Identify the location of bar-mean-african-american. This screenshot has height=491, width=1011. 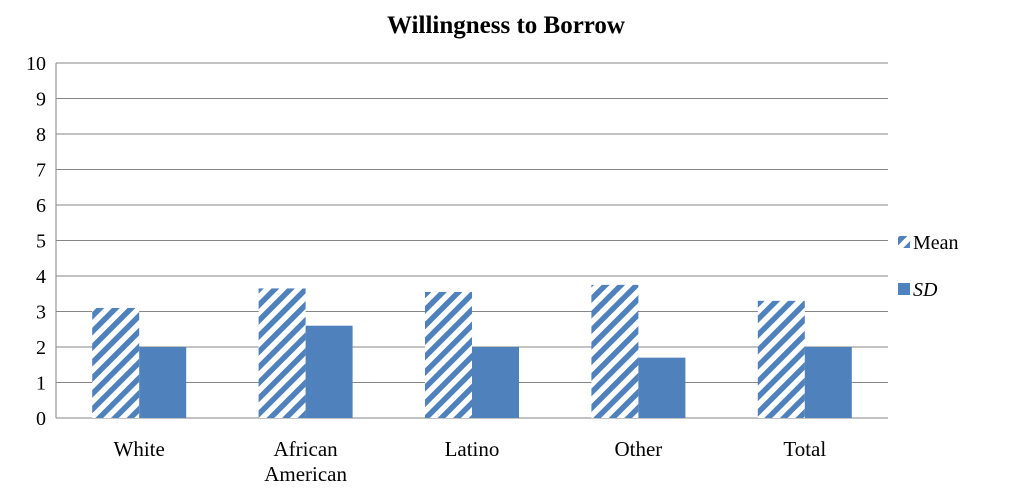
(282, 353).